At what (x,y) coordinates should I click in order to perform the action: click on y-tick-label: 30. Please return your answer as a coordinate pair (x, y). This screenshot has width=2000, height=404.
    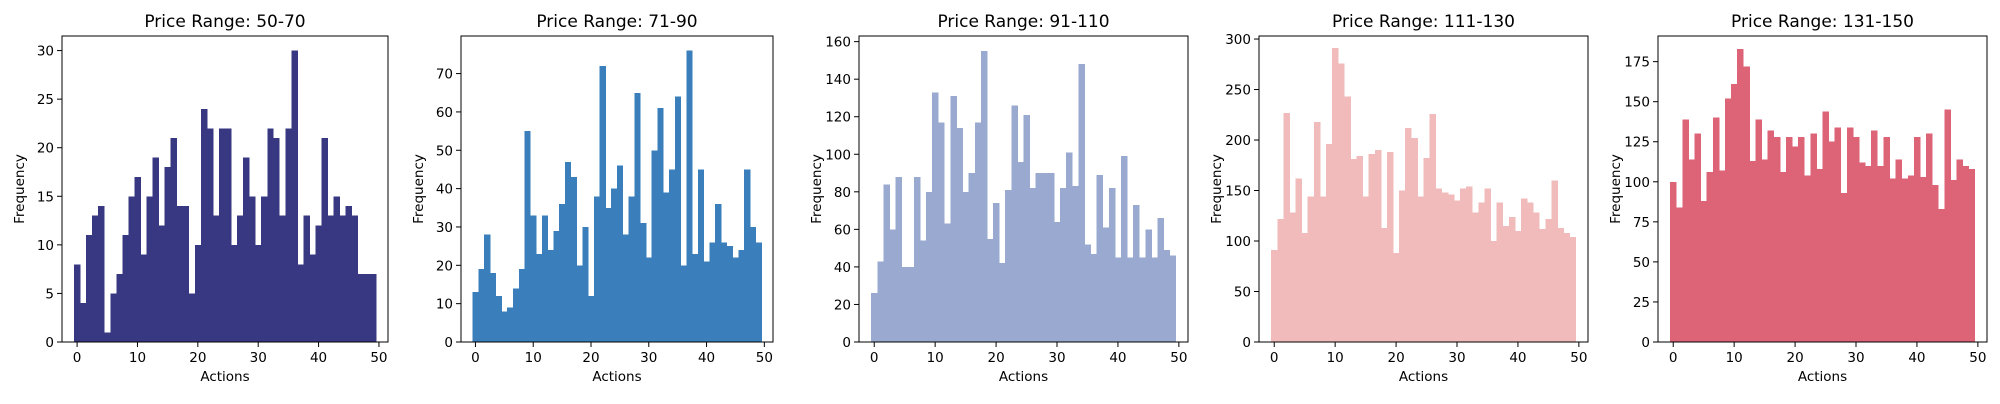
    Looking at the image, I should click on (45, 52).